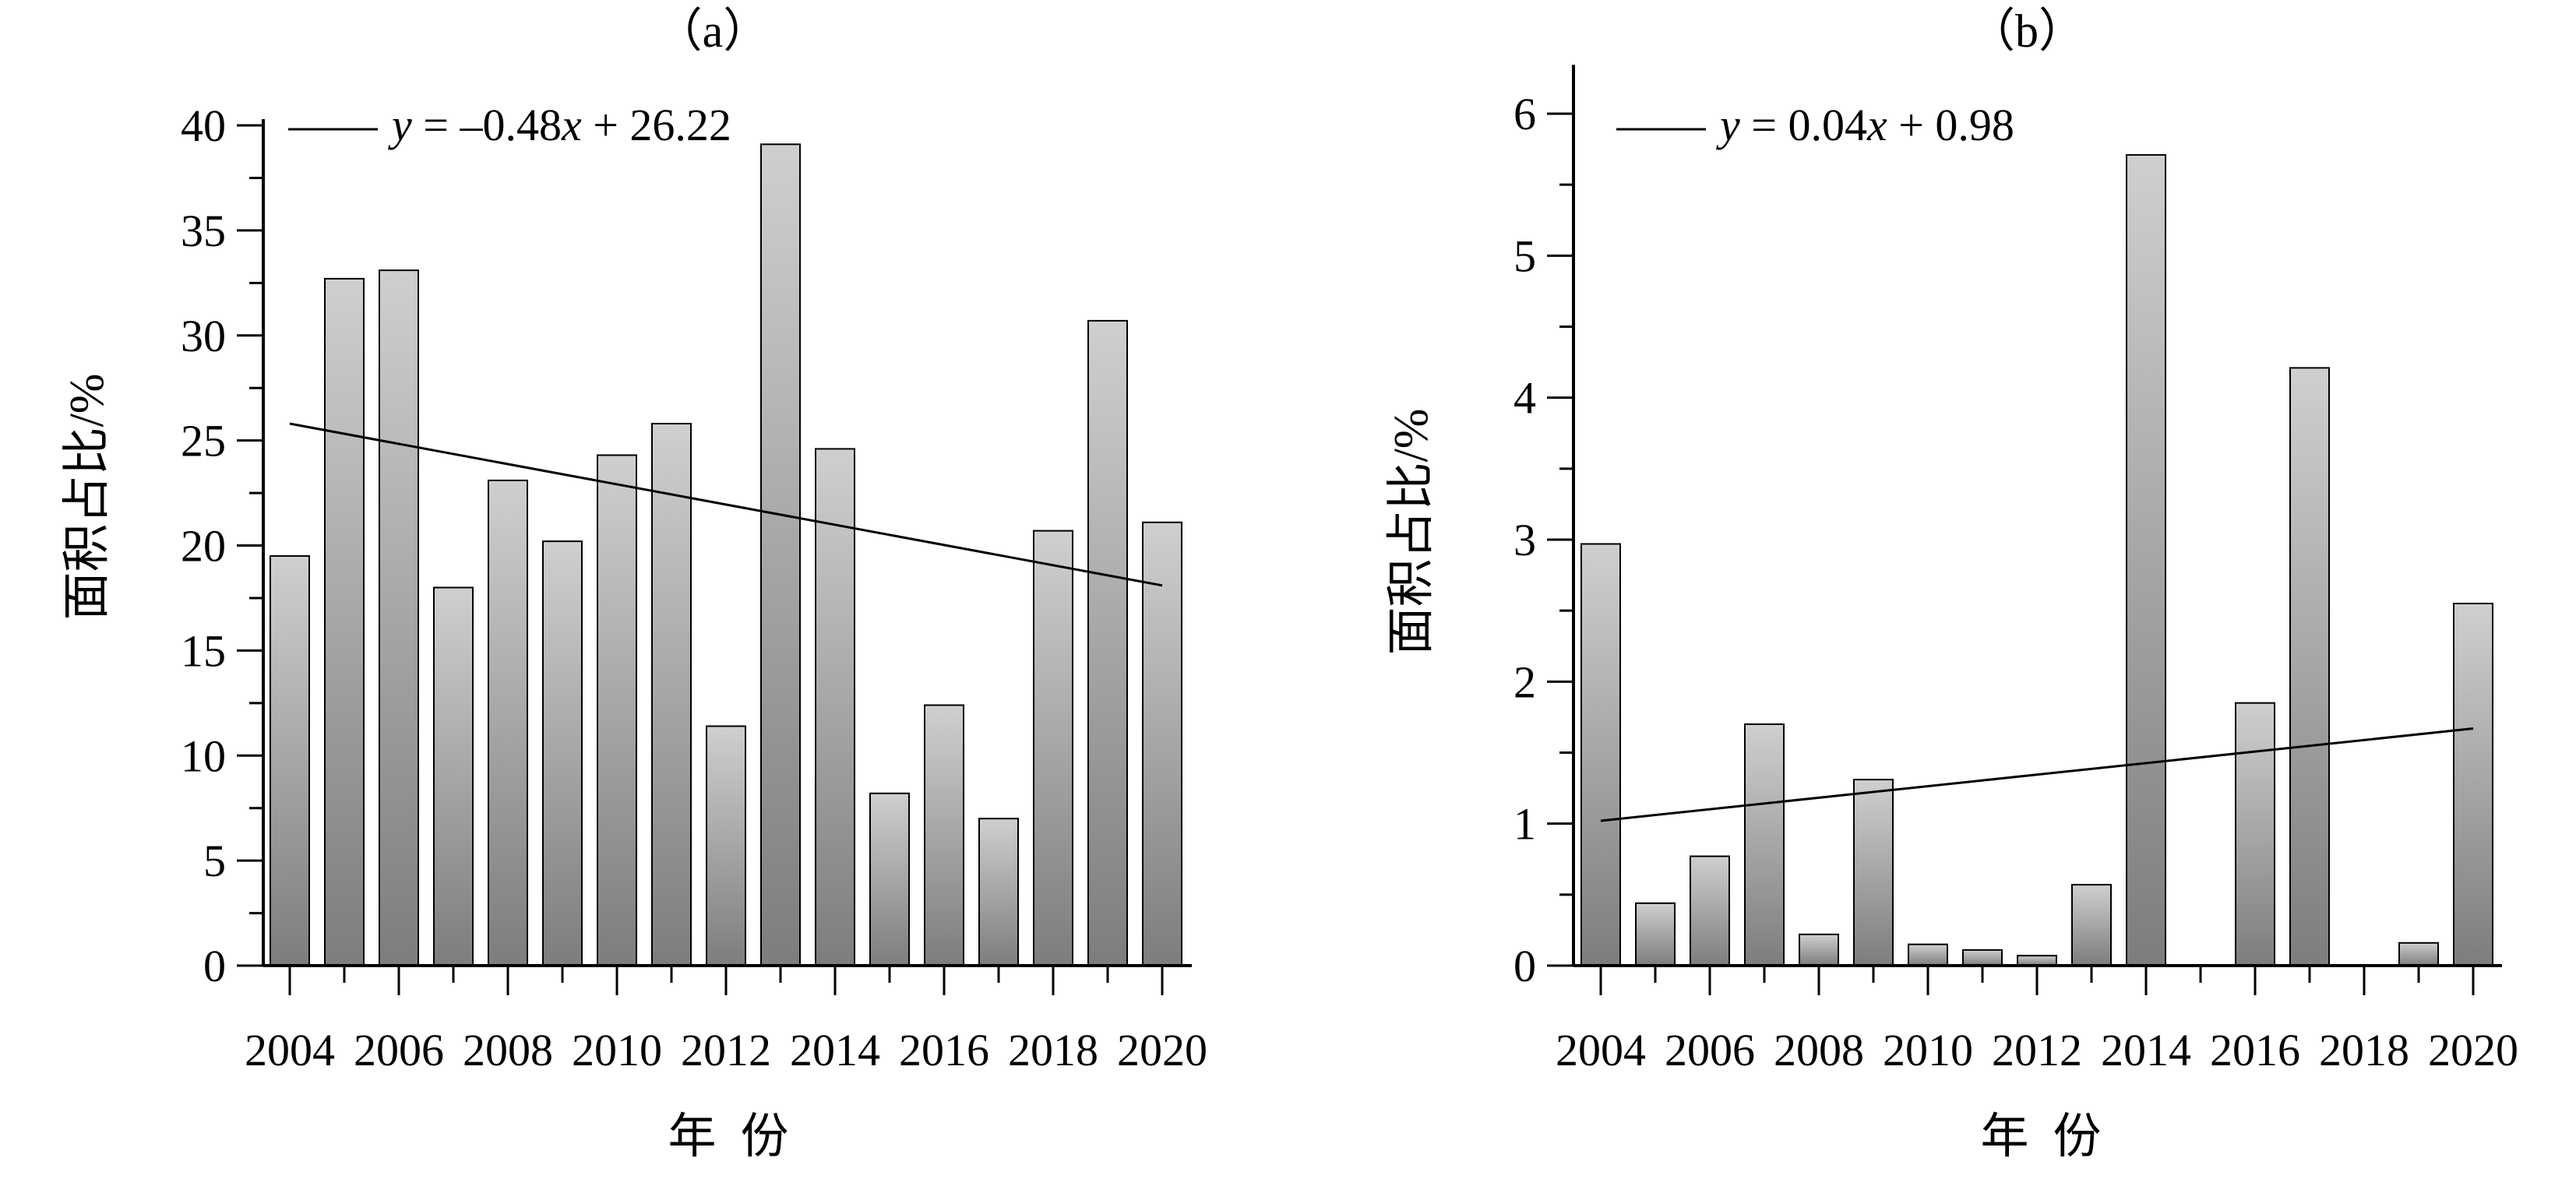 The image size is (2576, 1186). I want to click on panel-a-trend-line, so click(726, 504).